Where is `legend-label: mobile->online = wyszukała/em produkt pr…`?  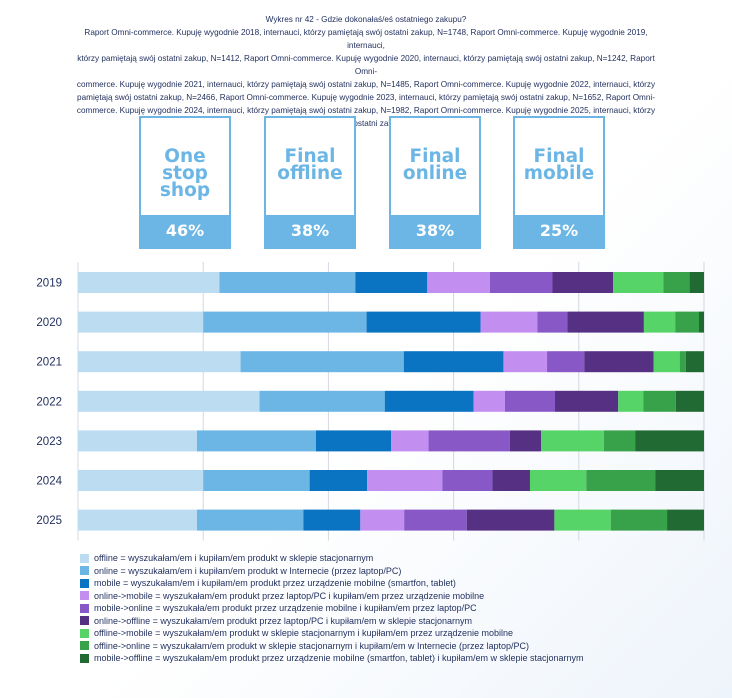 legend-label: mobile->online = wyszukała/em produkt pr… is located at coordinates (285, 608).